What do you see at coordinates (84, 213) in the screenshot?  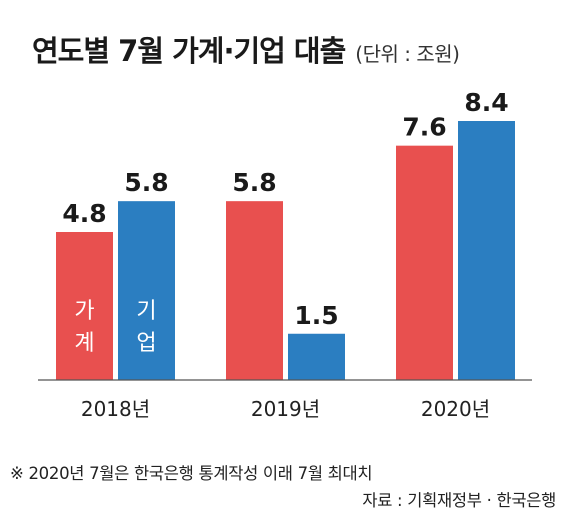 I see `data-label-household-1: 4.8` at bounding box center [84, 213].